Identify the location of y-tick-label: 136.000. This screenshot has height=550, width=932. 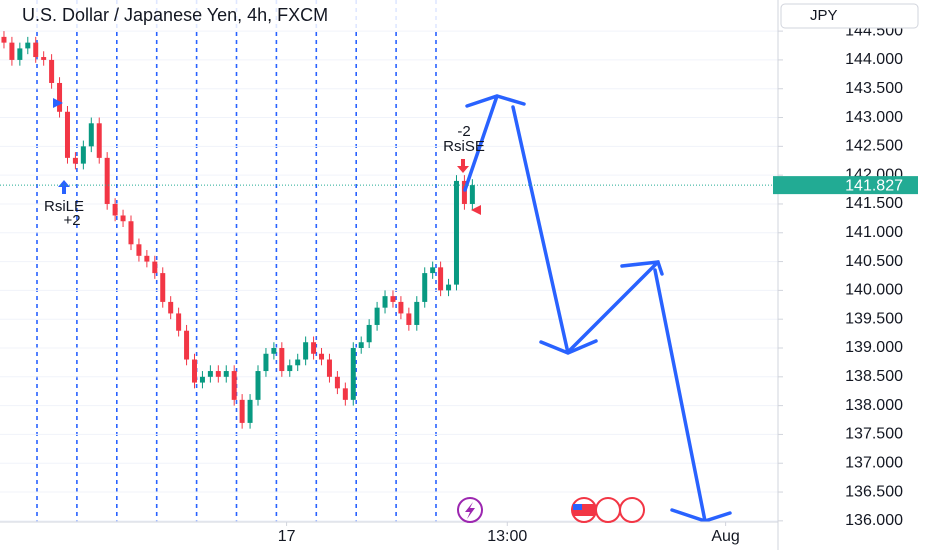
(874, 520).